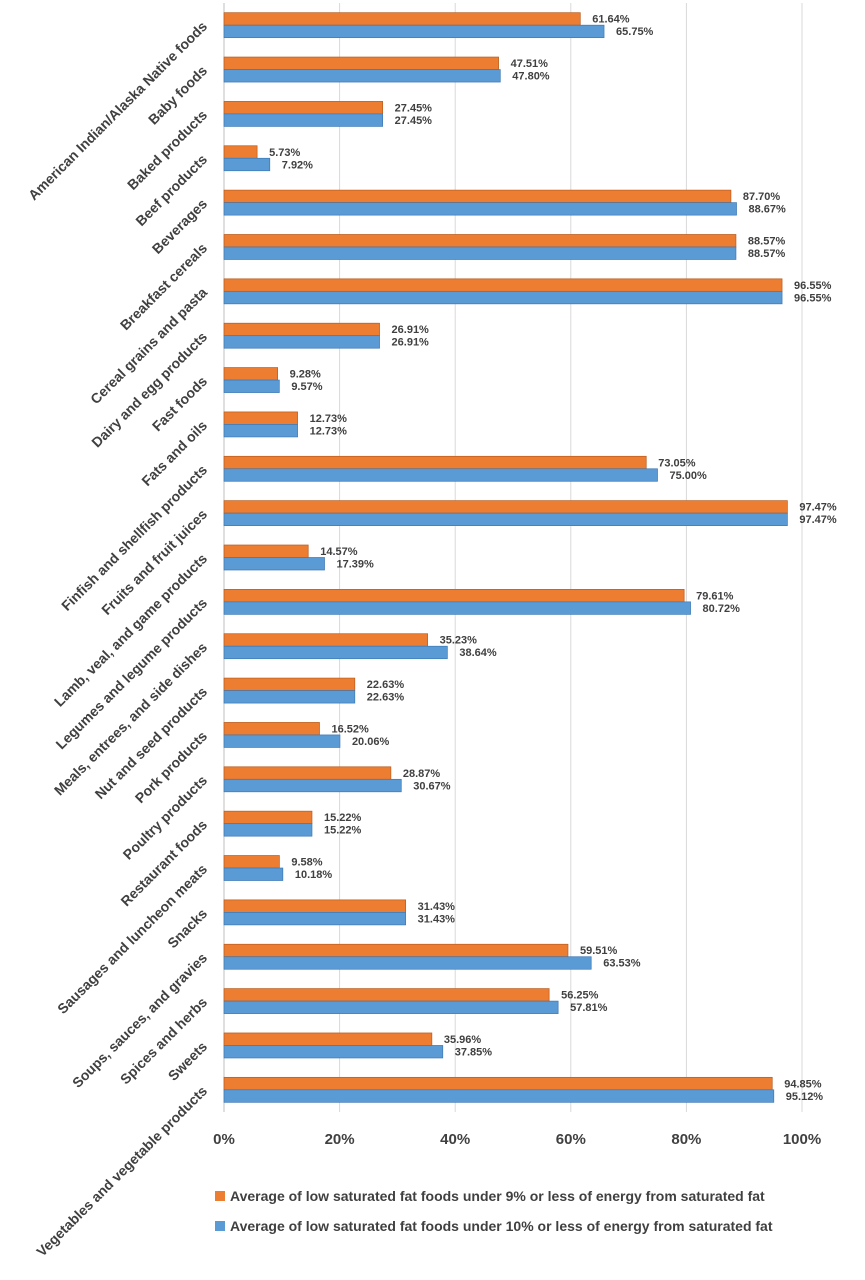  I want to click on data-label: 73.05%, so click(677, 463).